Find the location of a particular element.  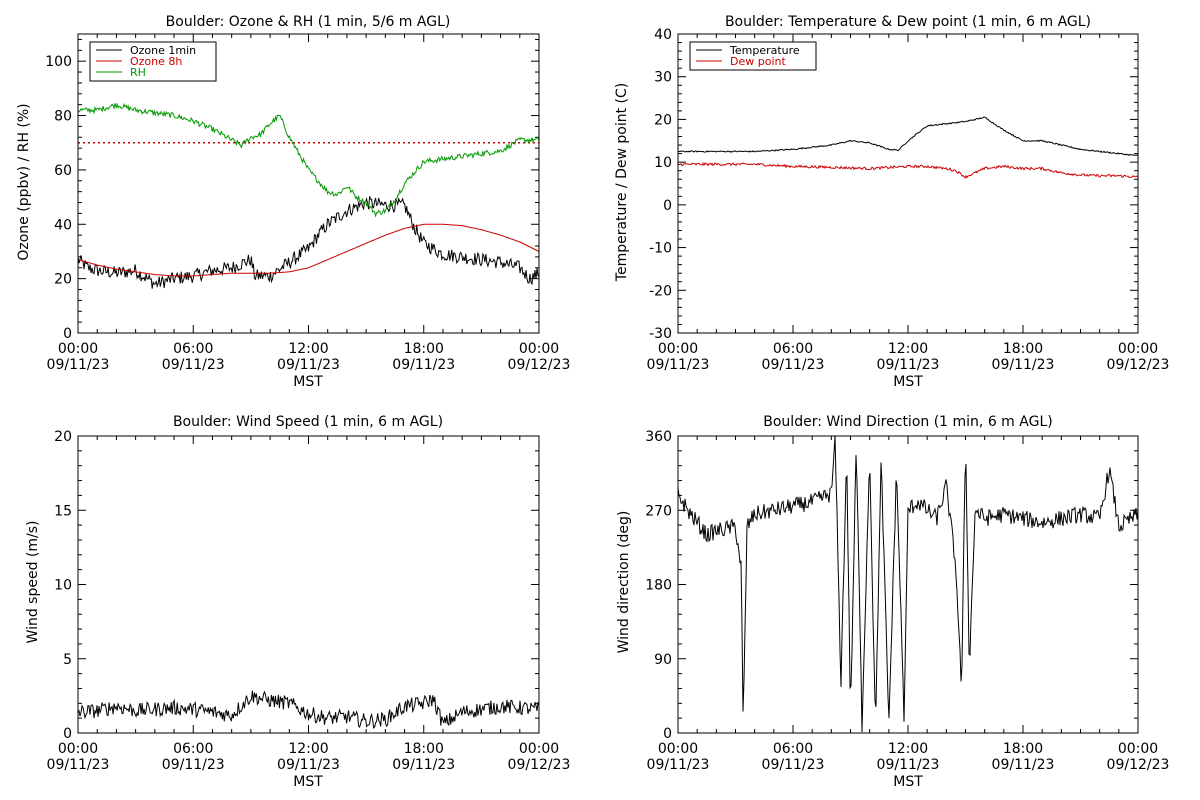

temperature-line is located at coordinates (908, 136).